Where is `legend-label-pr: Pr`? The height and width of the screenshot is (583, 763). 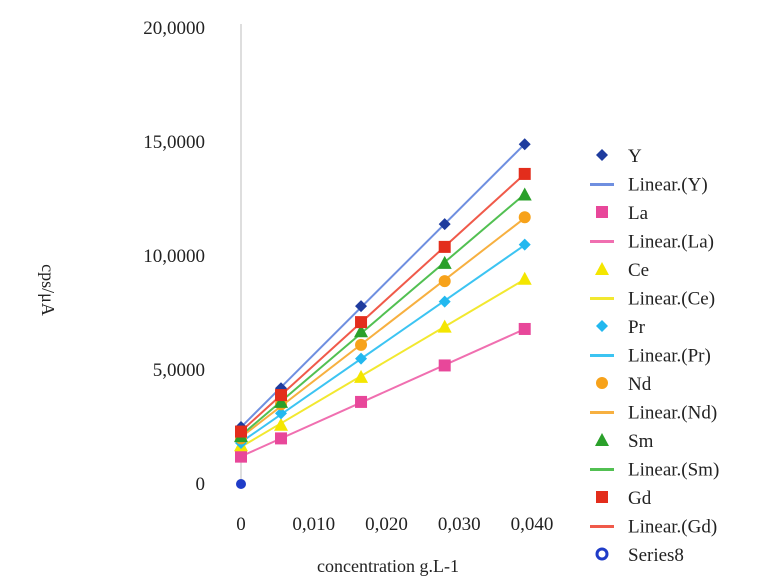 legend-label-pr: Pr is located at coordinates (637, 327).